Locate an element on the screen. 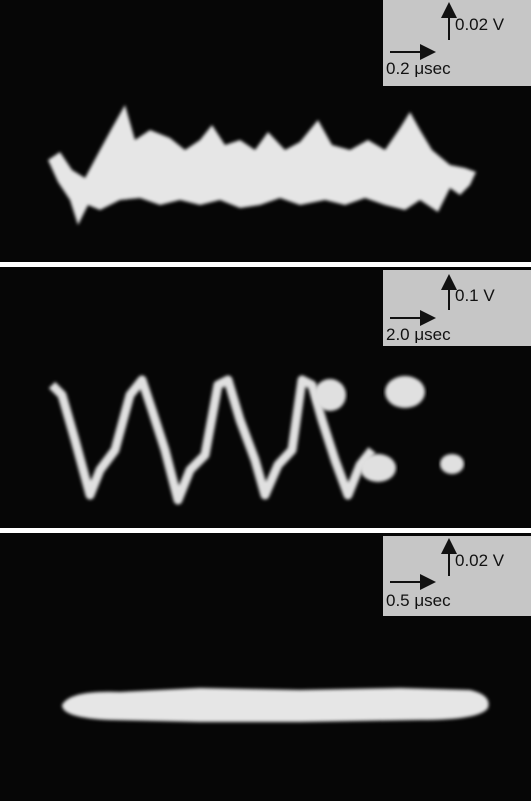 The height and width of the screenshot is (801, 531). time-scale: 0.5 μsec is located at coordinates (418, 600).